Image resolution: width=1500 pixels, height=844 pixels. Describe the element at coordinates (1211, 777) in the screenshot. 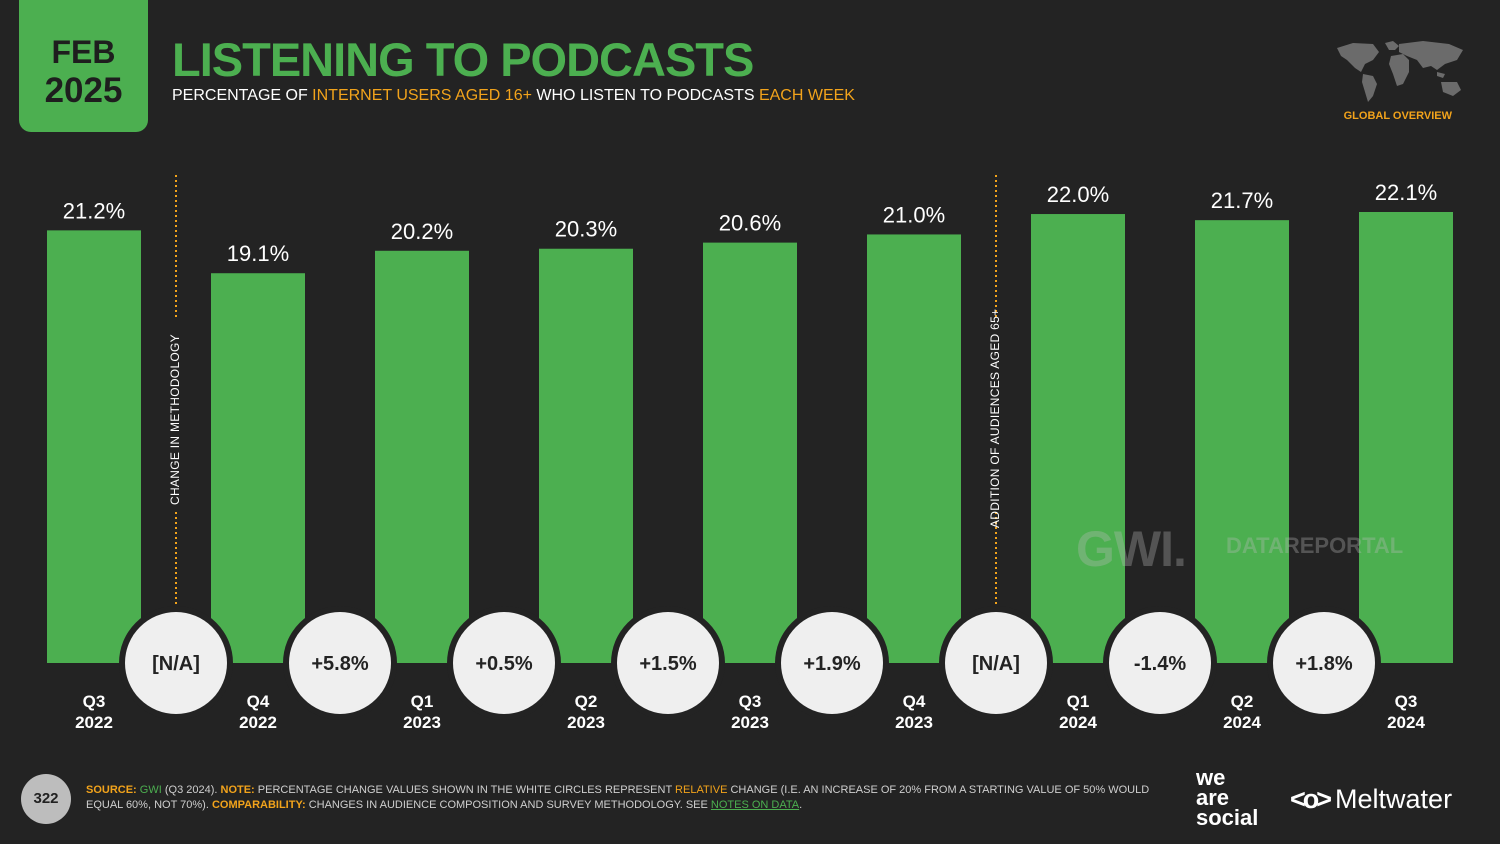

I see `logo-was-line-1: we` at that location.